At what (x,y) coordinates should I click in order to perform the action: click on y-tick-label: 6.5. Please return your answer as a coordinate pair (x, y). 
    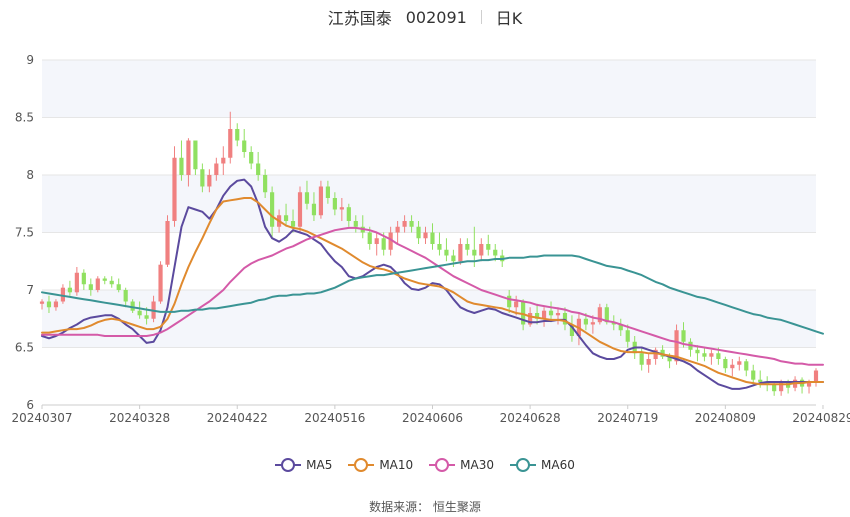
    Looking at the image, I should click on (24, 348).